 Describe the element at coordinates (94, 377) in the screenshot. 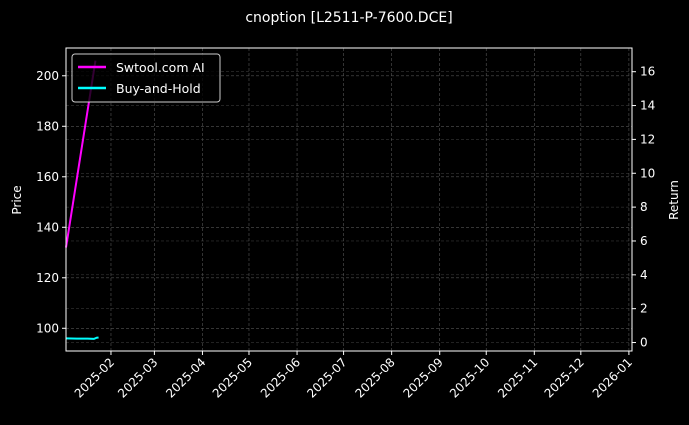

I see `x-tick-label: 2025-02` at that location.